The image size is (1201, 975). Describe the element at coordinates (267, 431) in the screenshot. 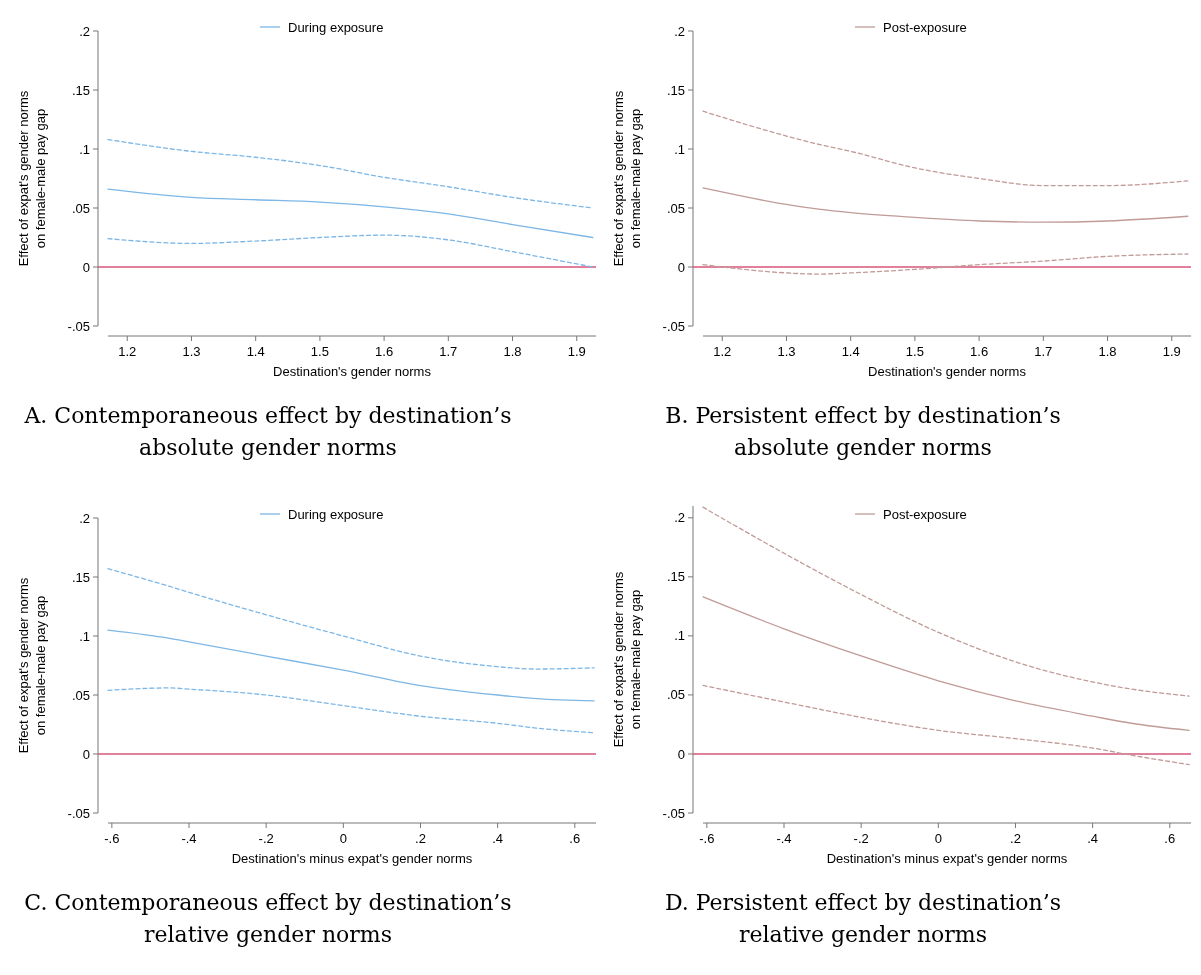

I see `text: A. Contemporaneous effect by destination’s absolute gender norms` at that location.